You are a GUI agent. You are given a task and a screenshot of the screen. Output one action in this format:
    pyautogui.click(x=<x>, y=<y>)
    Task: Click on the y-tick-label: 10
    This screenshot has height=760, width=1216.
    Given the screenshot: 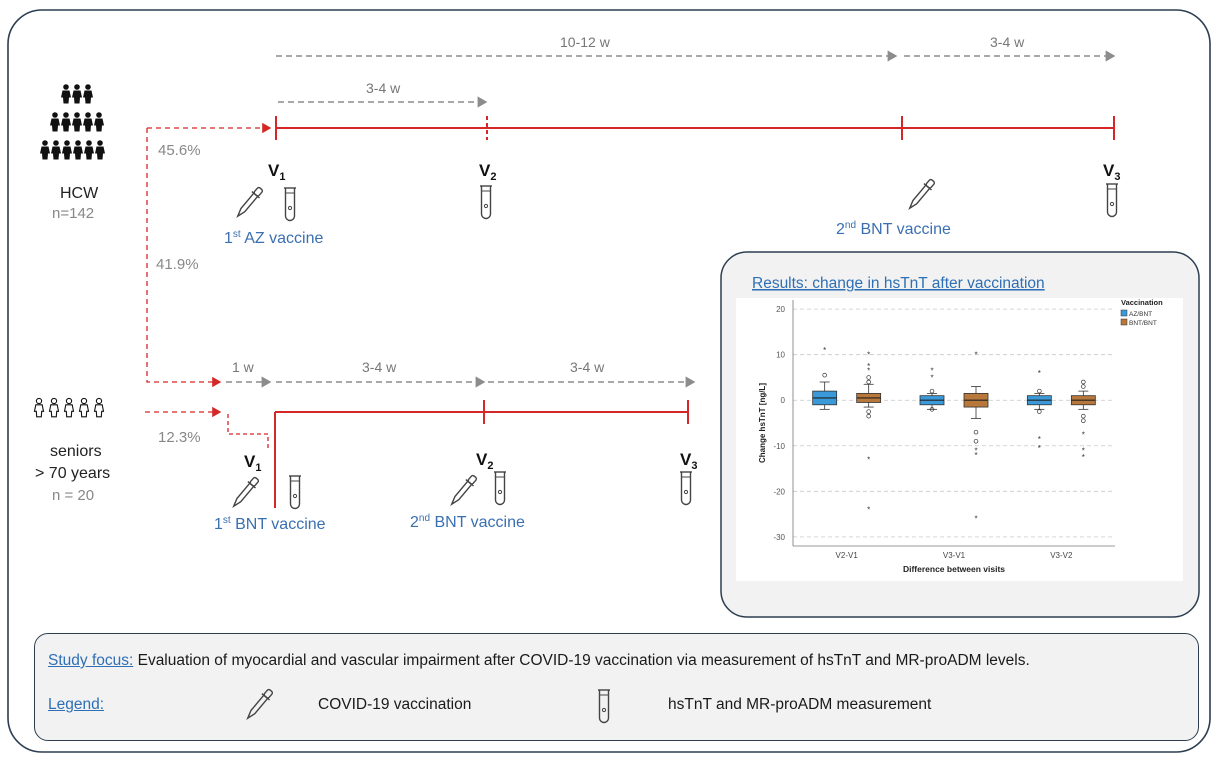 What is the action you would take?
    pyautogui.click(x=780, y=355)
    